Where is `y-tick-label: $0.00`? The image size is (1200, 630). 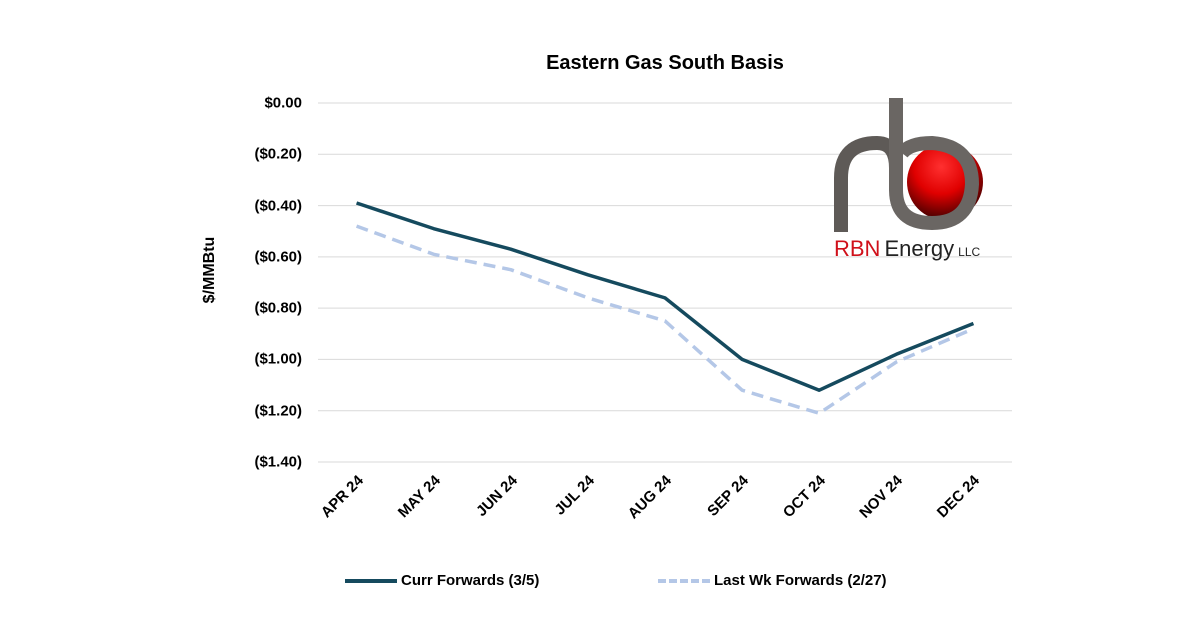
y-tick-label: $0.00 is located at coordinates (283, 103).